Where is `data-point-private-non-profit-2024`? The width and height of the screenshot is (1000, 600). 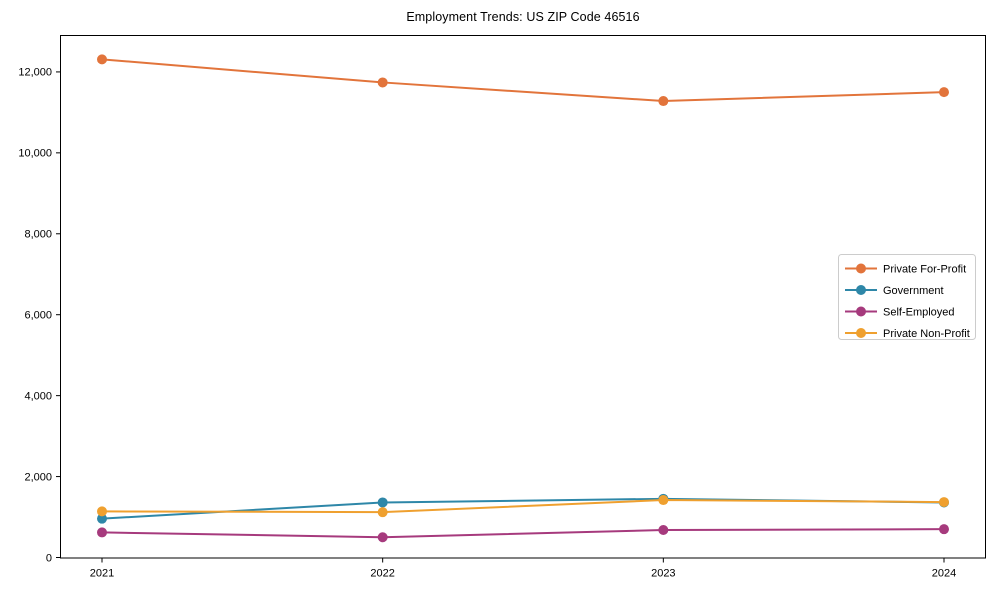 data-point-private-non-profit-2024 is located at coordinates (944, 502).